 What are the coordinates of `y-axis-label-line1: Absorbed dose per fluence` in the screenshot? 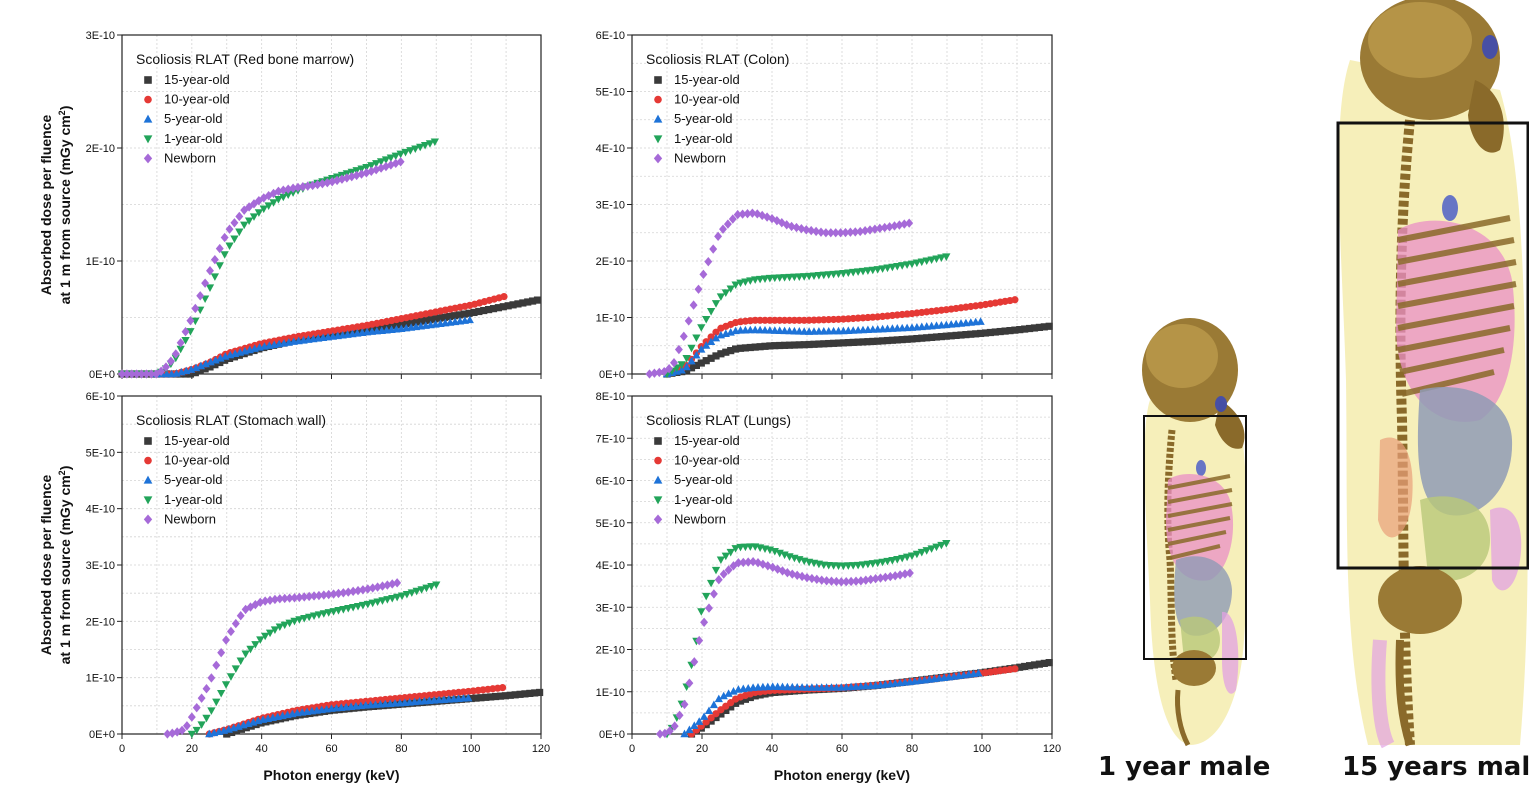 It's located at (46, 205).